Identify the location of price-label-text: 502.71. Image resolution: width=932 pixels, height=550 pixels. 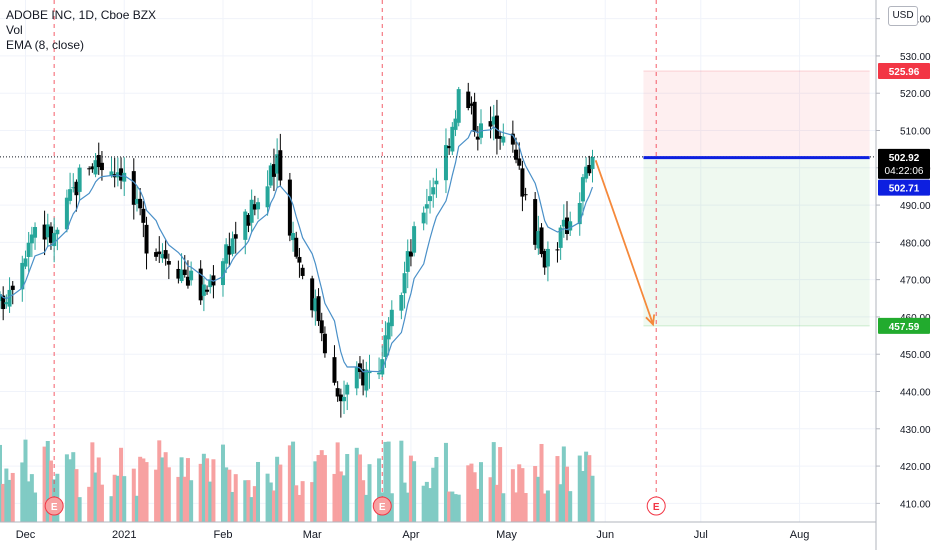
(904, 189).